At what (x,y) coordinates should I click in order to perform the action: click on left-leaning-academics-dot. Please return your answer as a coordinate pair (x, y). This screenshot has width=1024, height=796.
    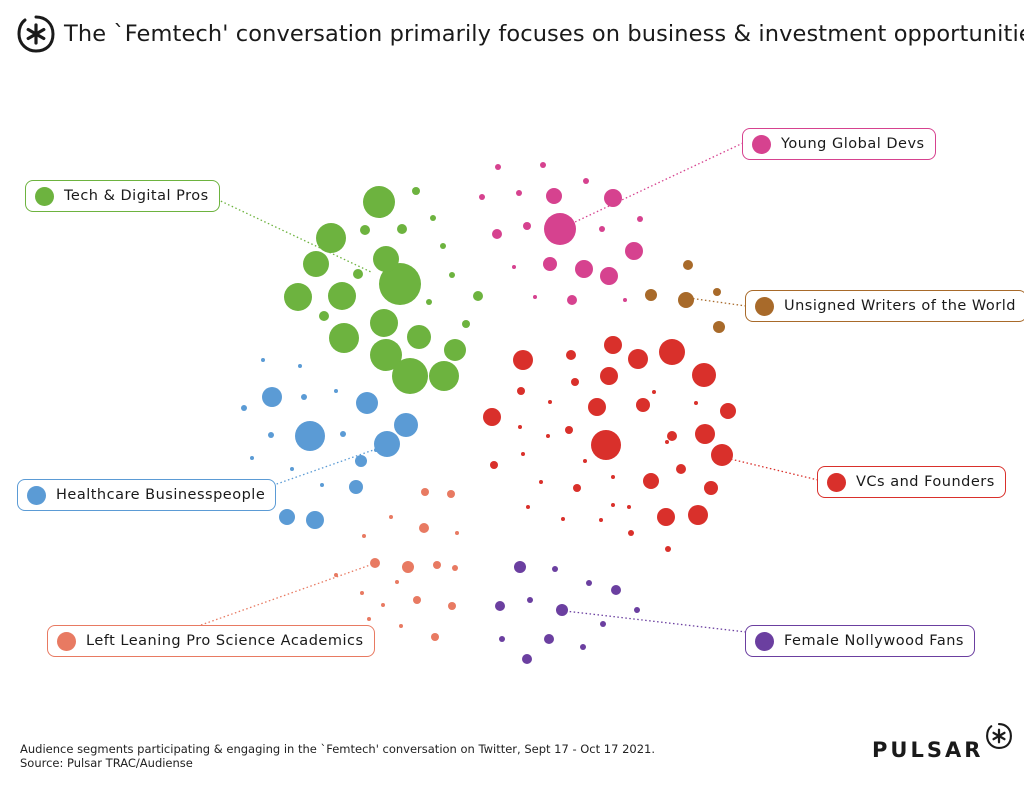
    Looking at the image, I should click on (66, 641).